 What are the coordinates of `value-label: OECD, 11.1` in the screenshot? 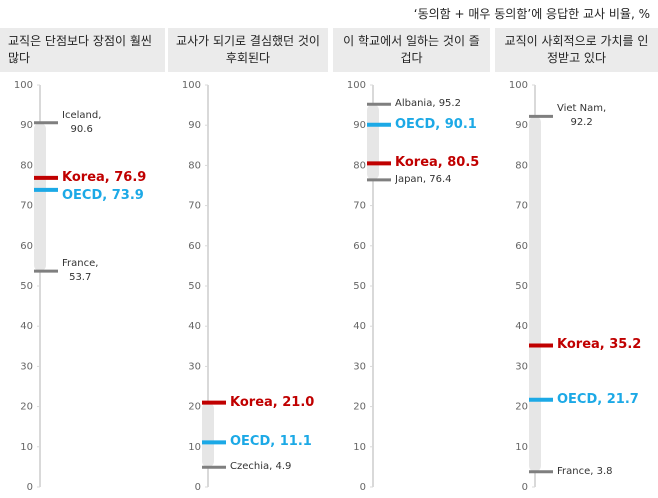 It's located at (271, 442).